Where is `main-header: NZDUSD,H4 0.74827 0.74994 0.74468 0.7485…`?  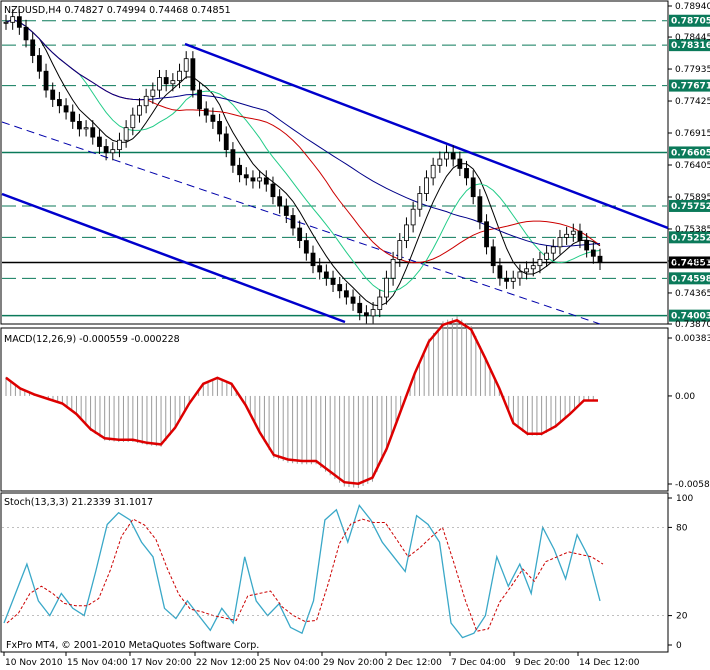
main-header: NZDUSD,H4 0.74827 0.74994 0.74468 0.7485… is located at coordinates (117, 10).